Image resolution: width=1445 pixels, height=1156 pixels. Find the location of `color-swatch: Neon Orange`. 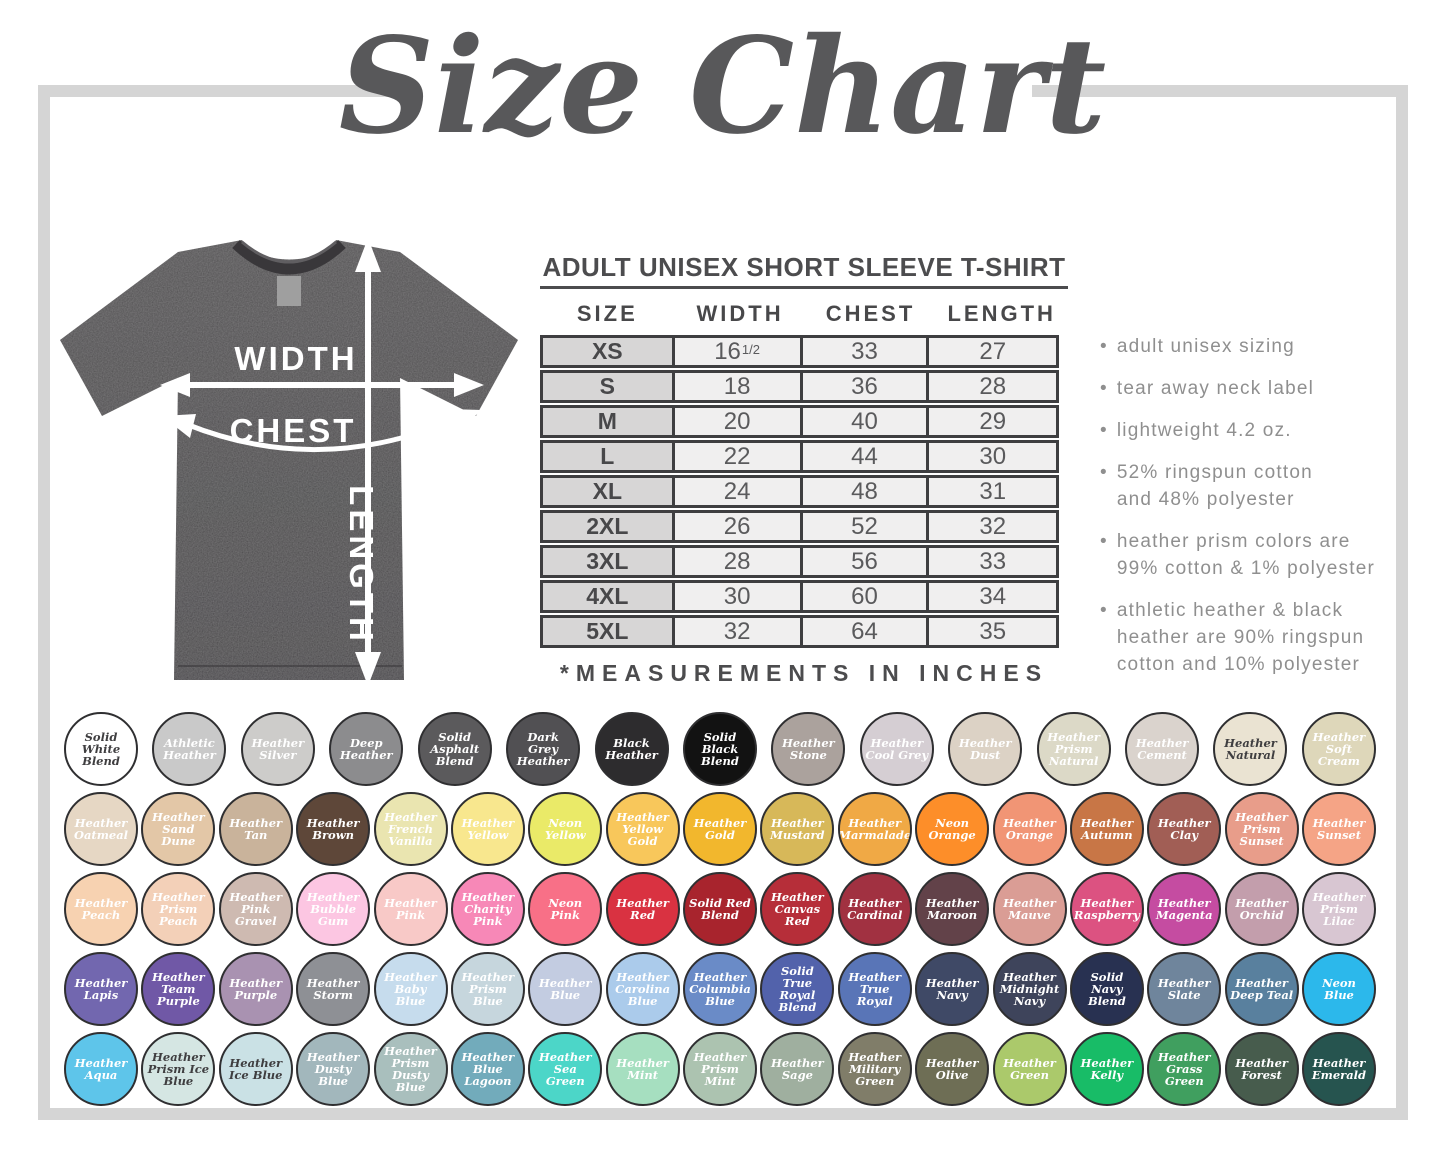

color-swatch: Neon Orange is located at coordinates (952, 829).